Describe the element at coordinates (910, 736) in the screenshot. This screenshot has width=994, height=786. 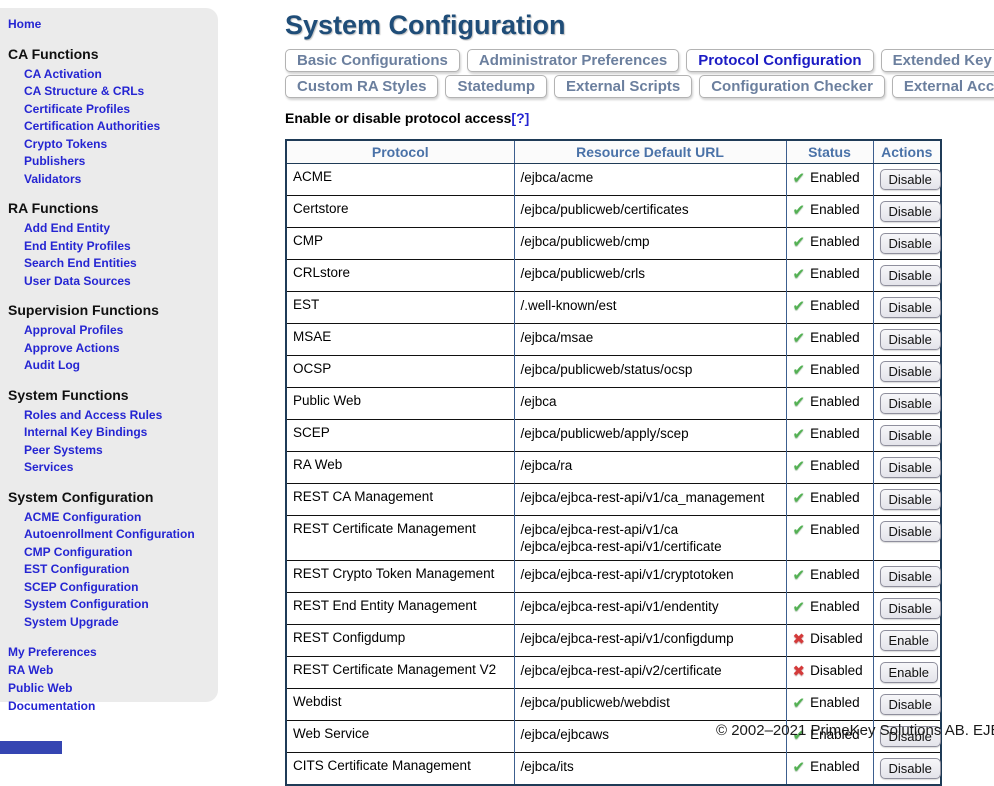
I see `disable-button-web-service: Disable` at that location.